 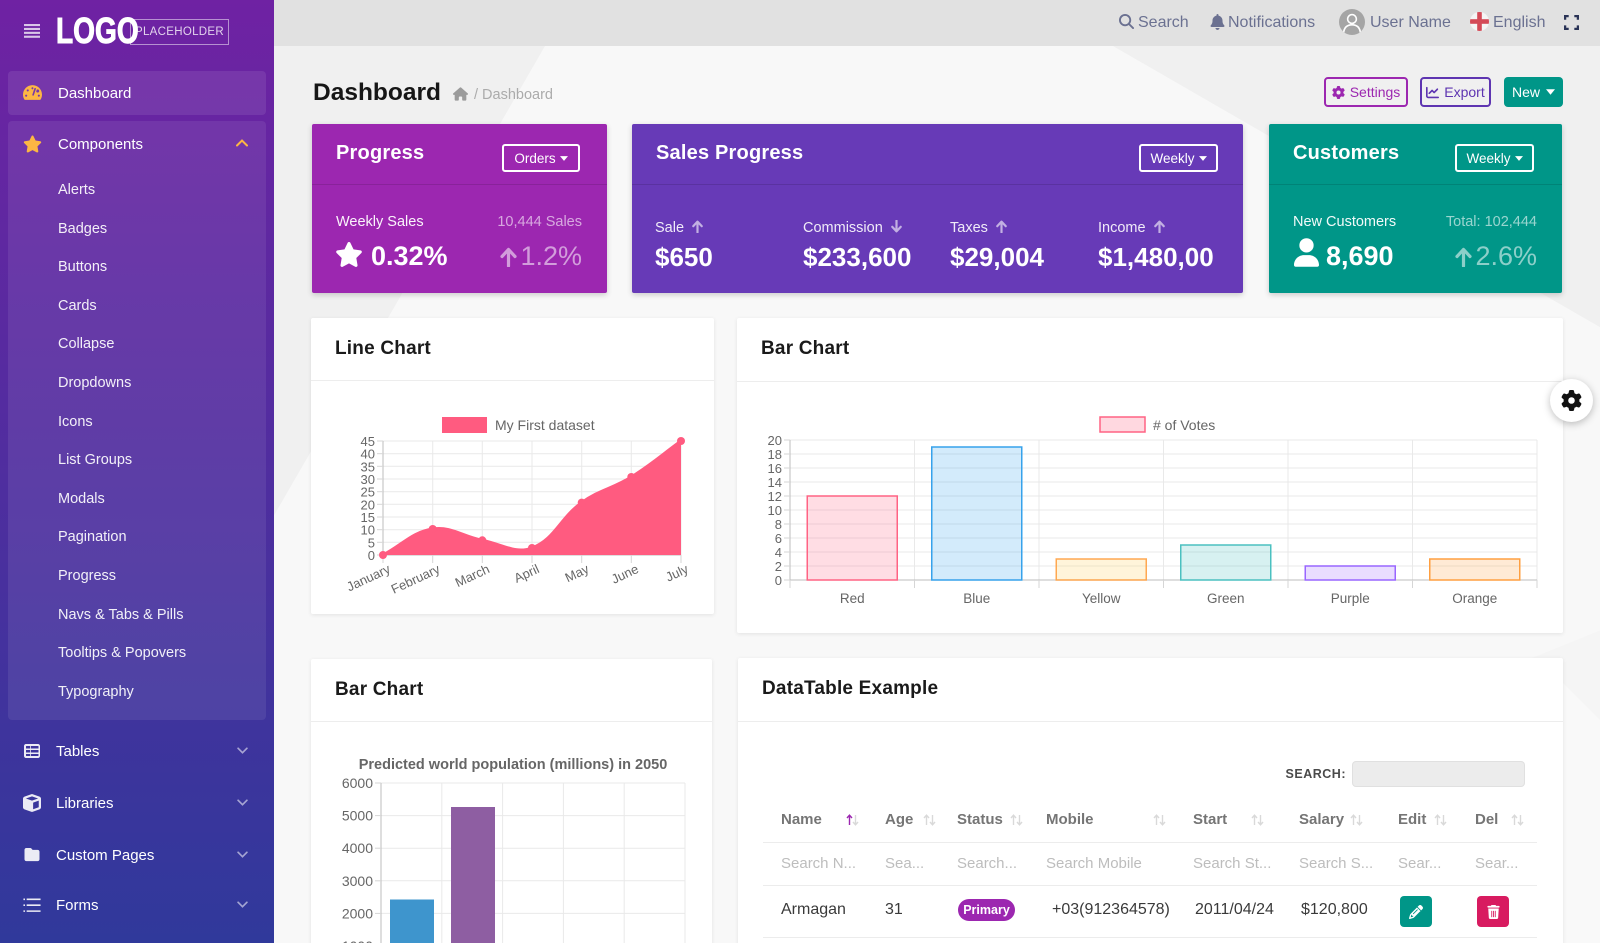 I want to click on svg-text: My First dataset, so click(x=545, y=425).